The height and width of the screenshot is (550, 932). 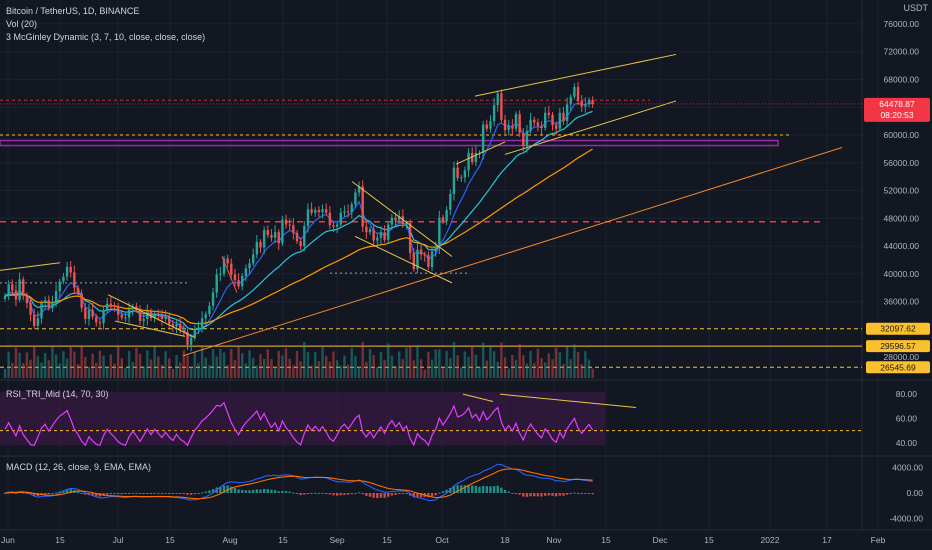 I want to click on macd-tick-label: 0.00, so click(x=914, y=493).